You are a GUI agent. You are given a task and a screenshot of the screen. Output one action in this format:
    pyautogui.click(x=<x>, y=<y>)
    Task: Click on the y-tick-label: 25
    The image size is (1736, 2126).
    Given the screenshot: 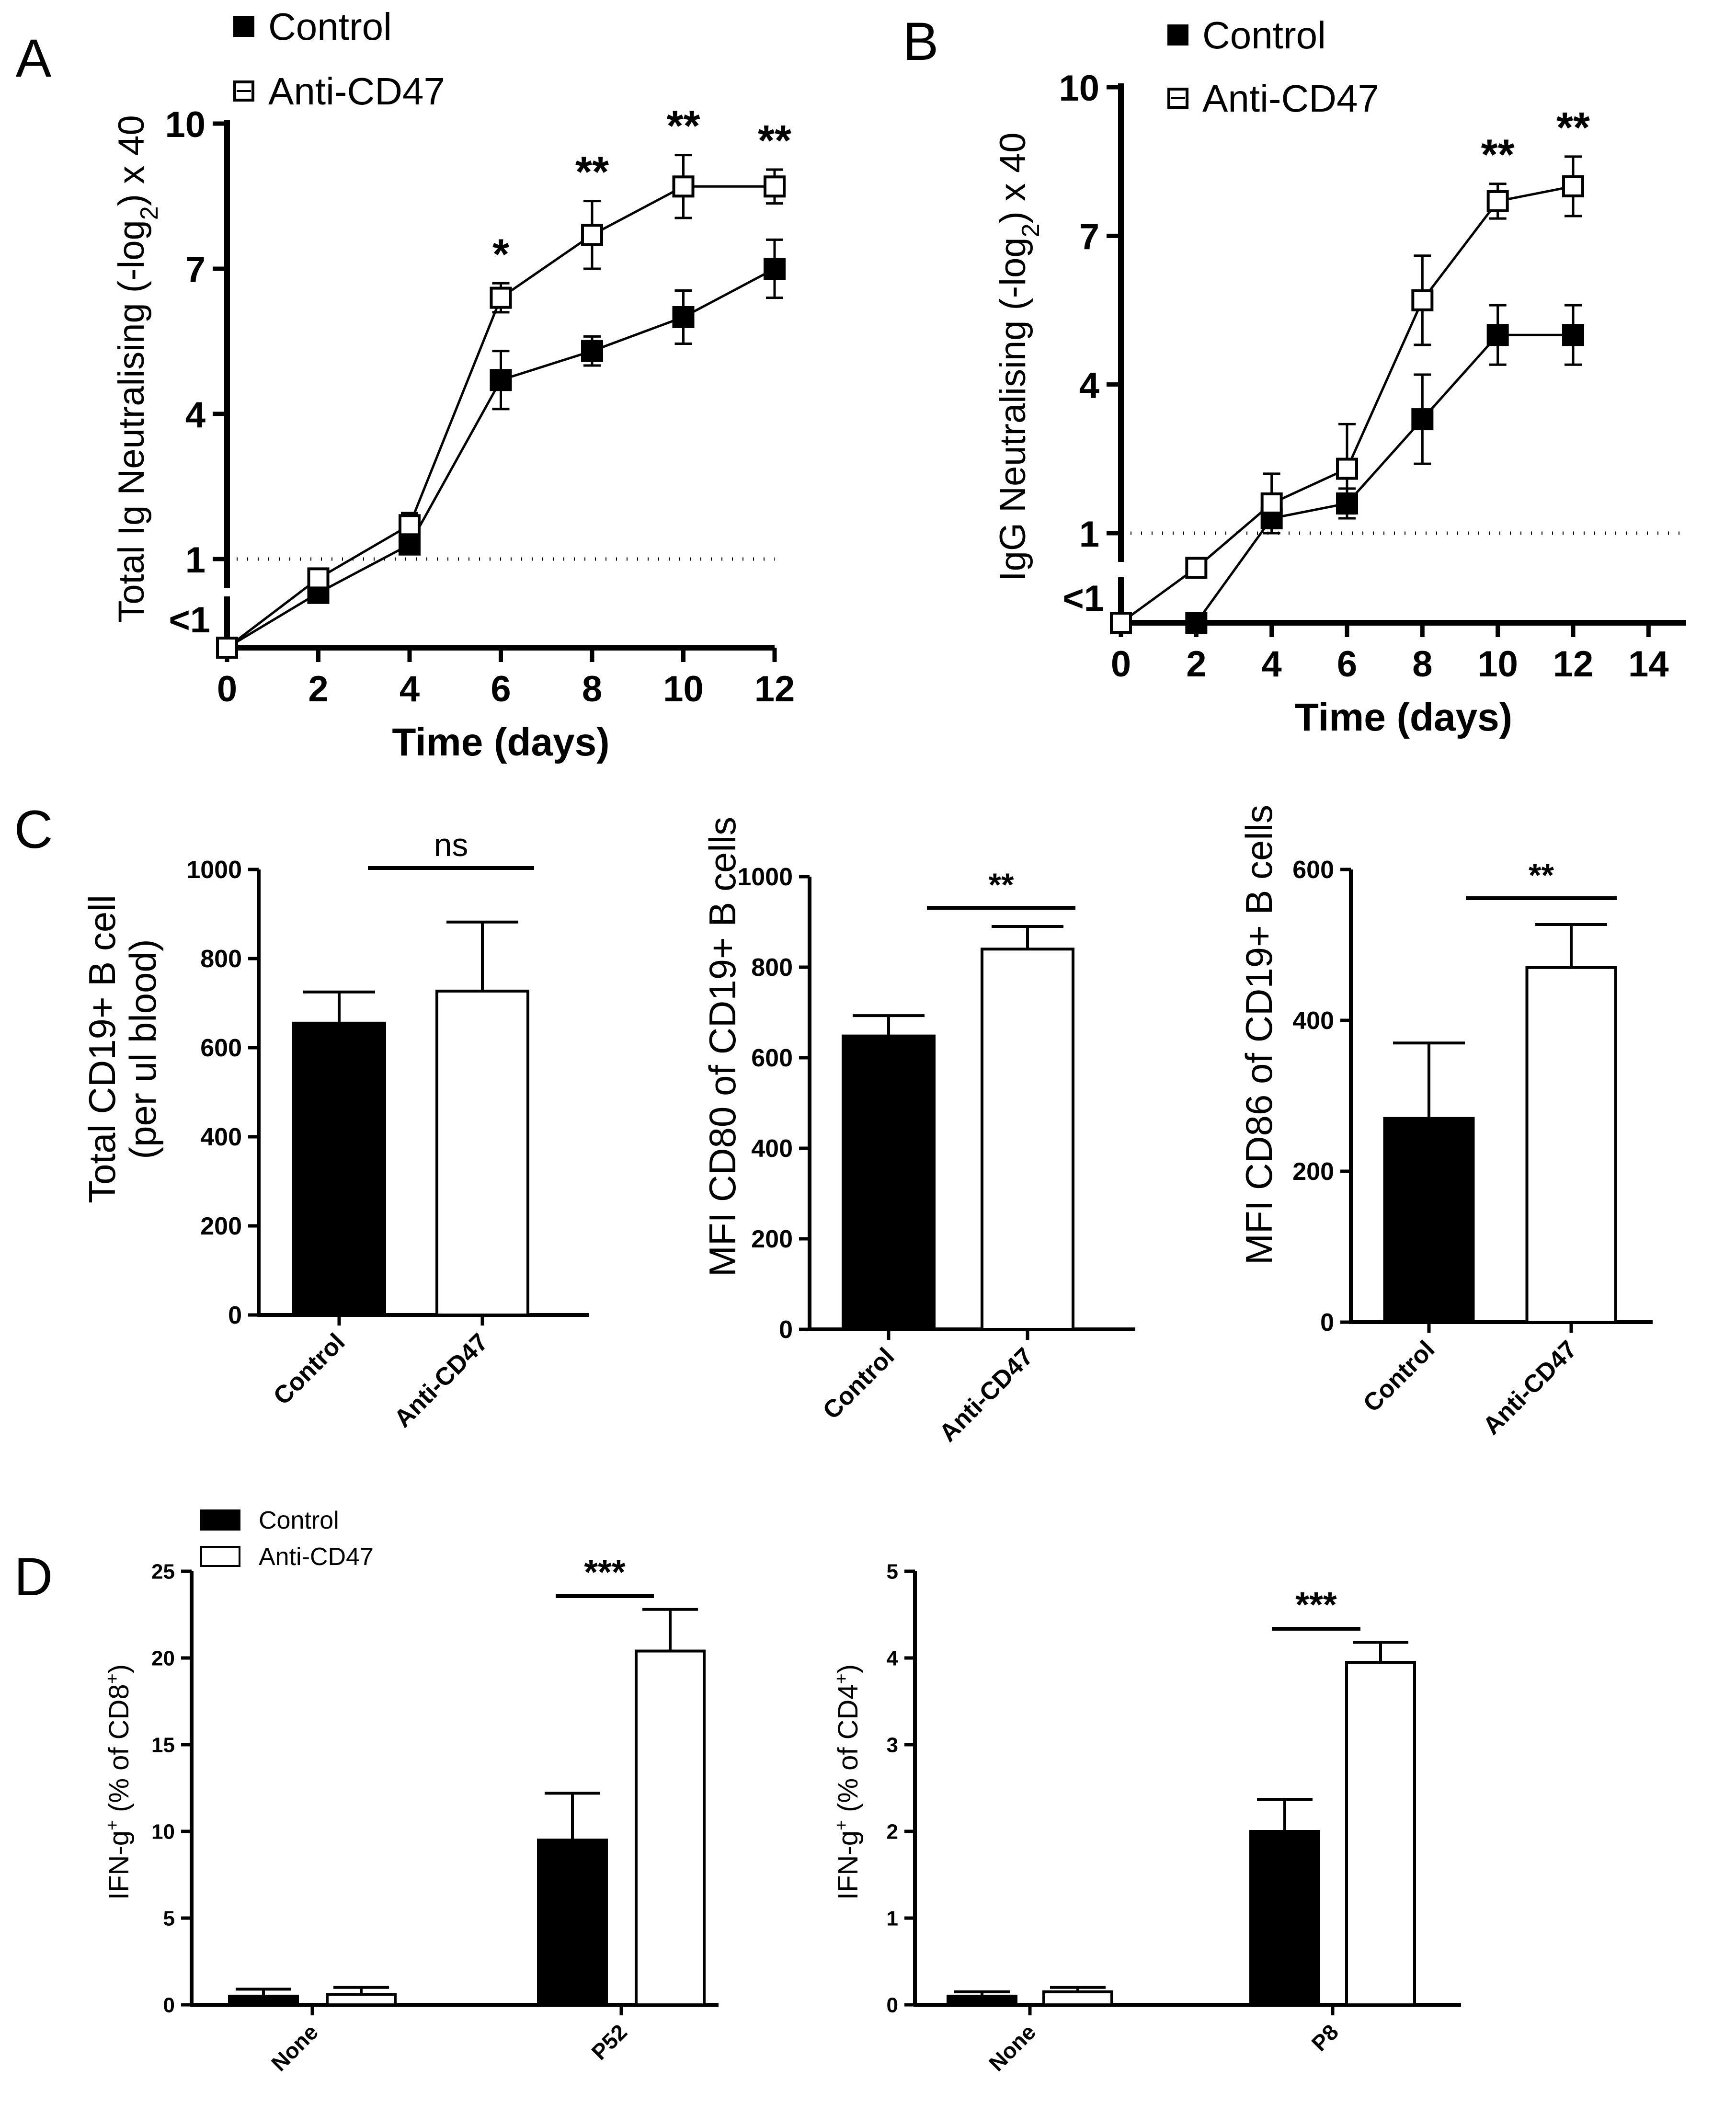 What is the action you would take?
    pyautogui.click(x=163, y=1571)
    